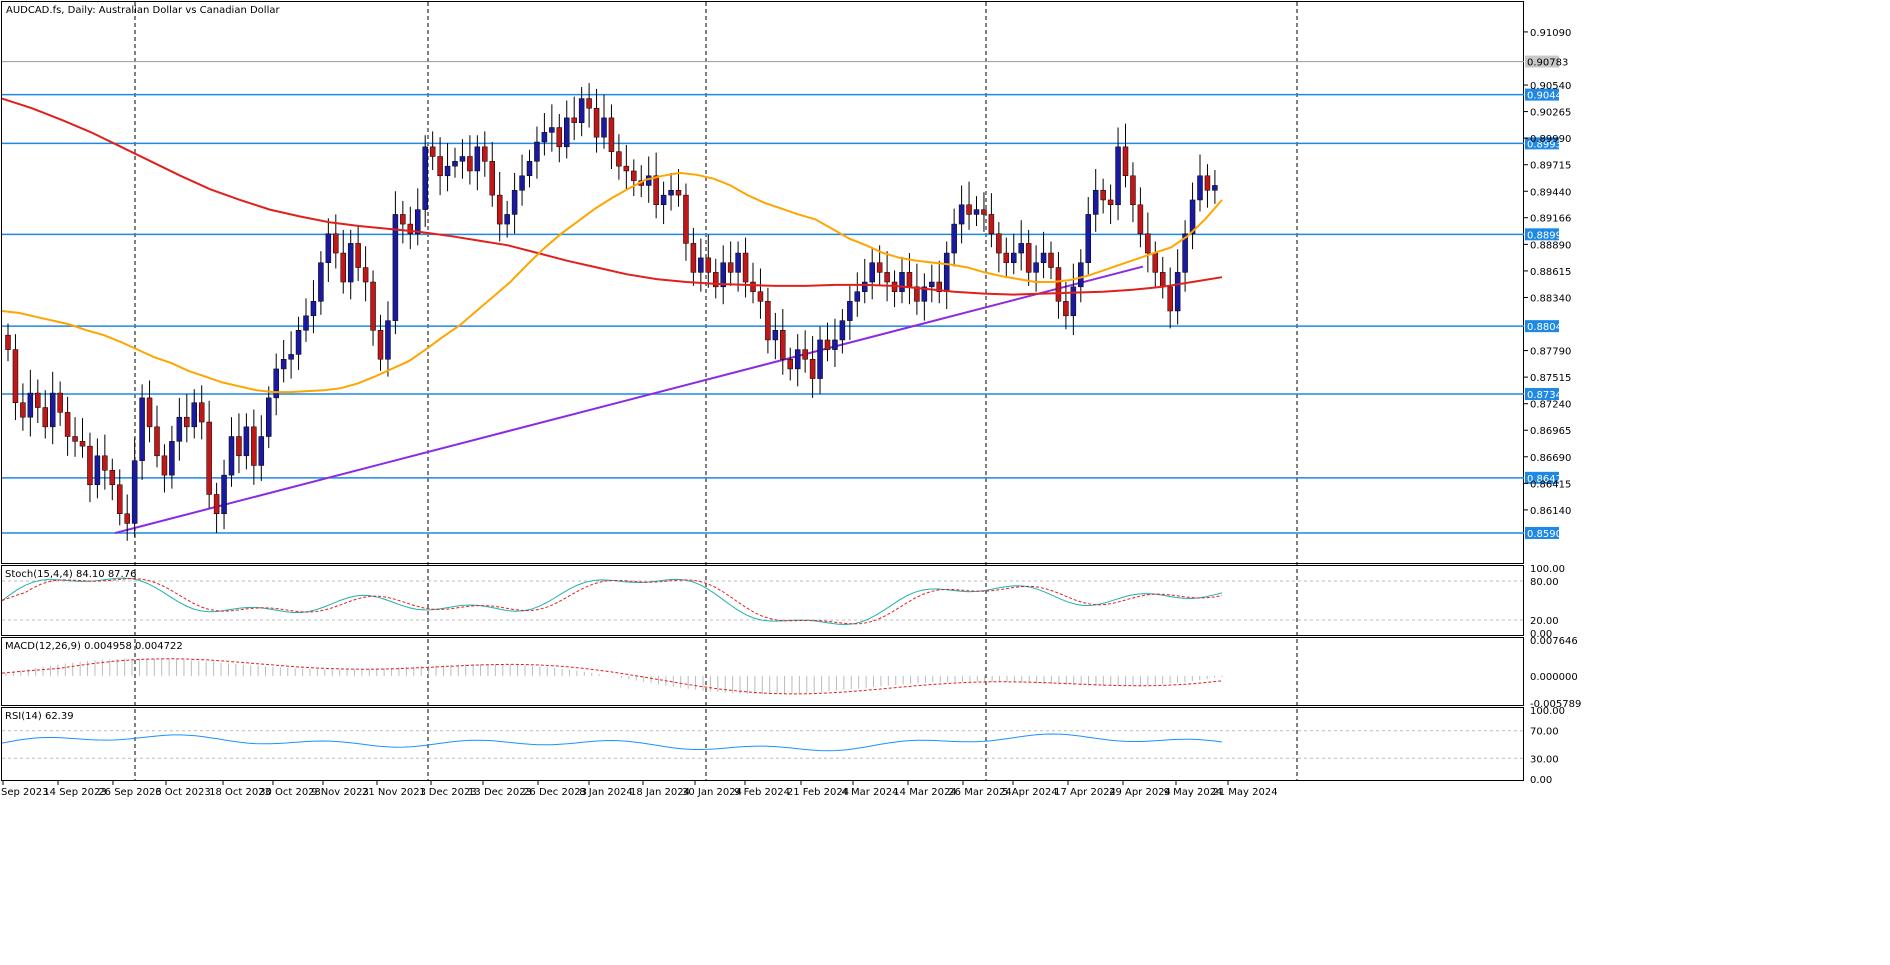 Image resolution: width=1890 pixels, height=965 pixels. Describe the element at coordinates (1550, 405) in the screenshot. I see `y-tick-label: 0.87240` at that location.